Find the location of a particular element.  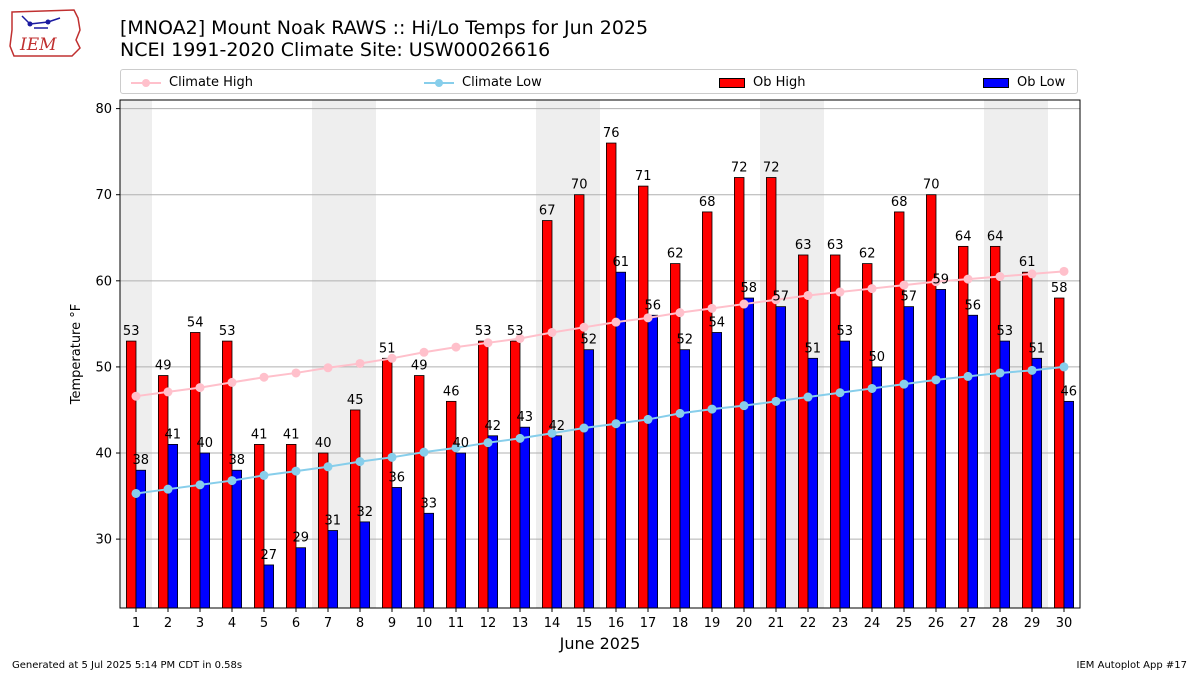

x-tick-label: 12 is located at coordinates (488, 623).